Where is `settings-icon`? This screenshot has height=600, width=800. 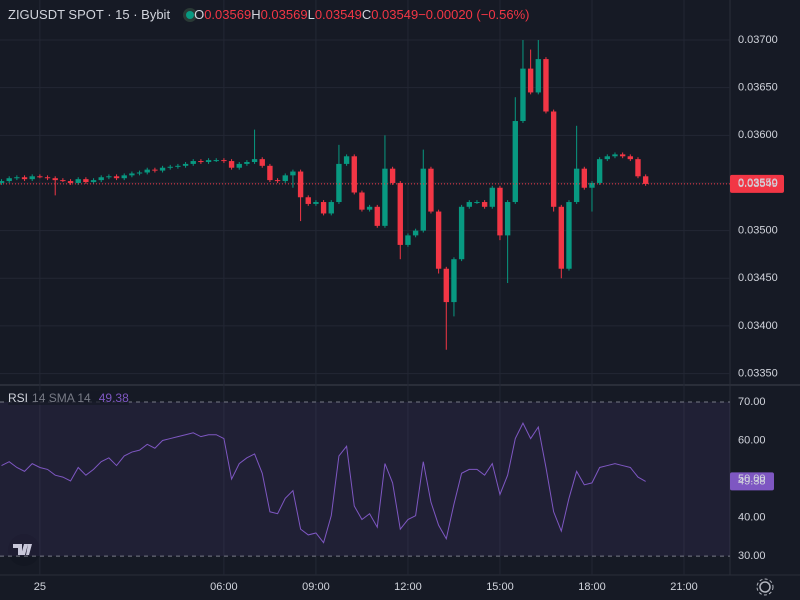 settings-icon is located at coordinates (765, 587).